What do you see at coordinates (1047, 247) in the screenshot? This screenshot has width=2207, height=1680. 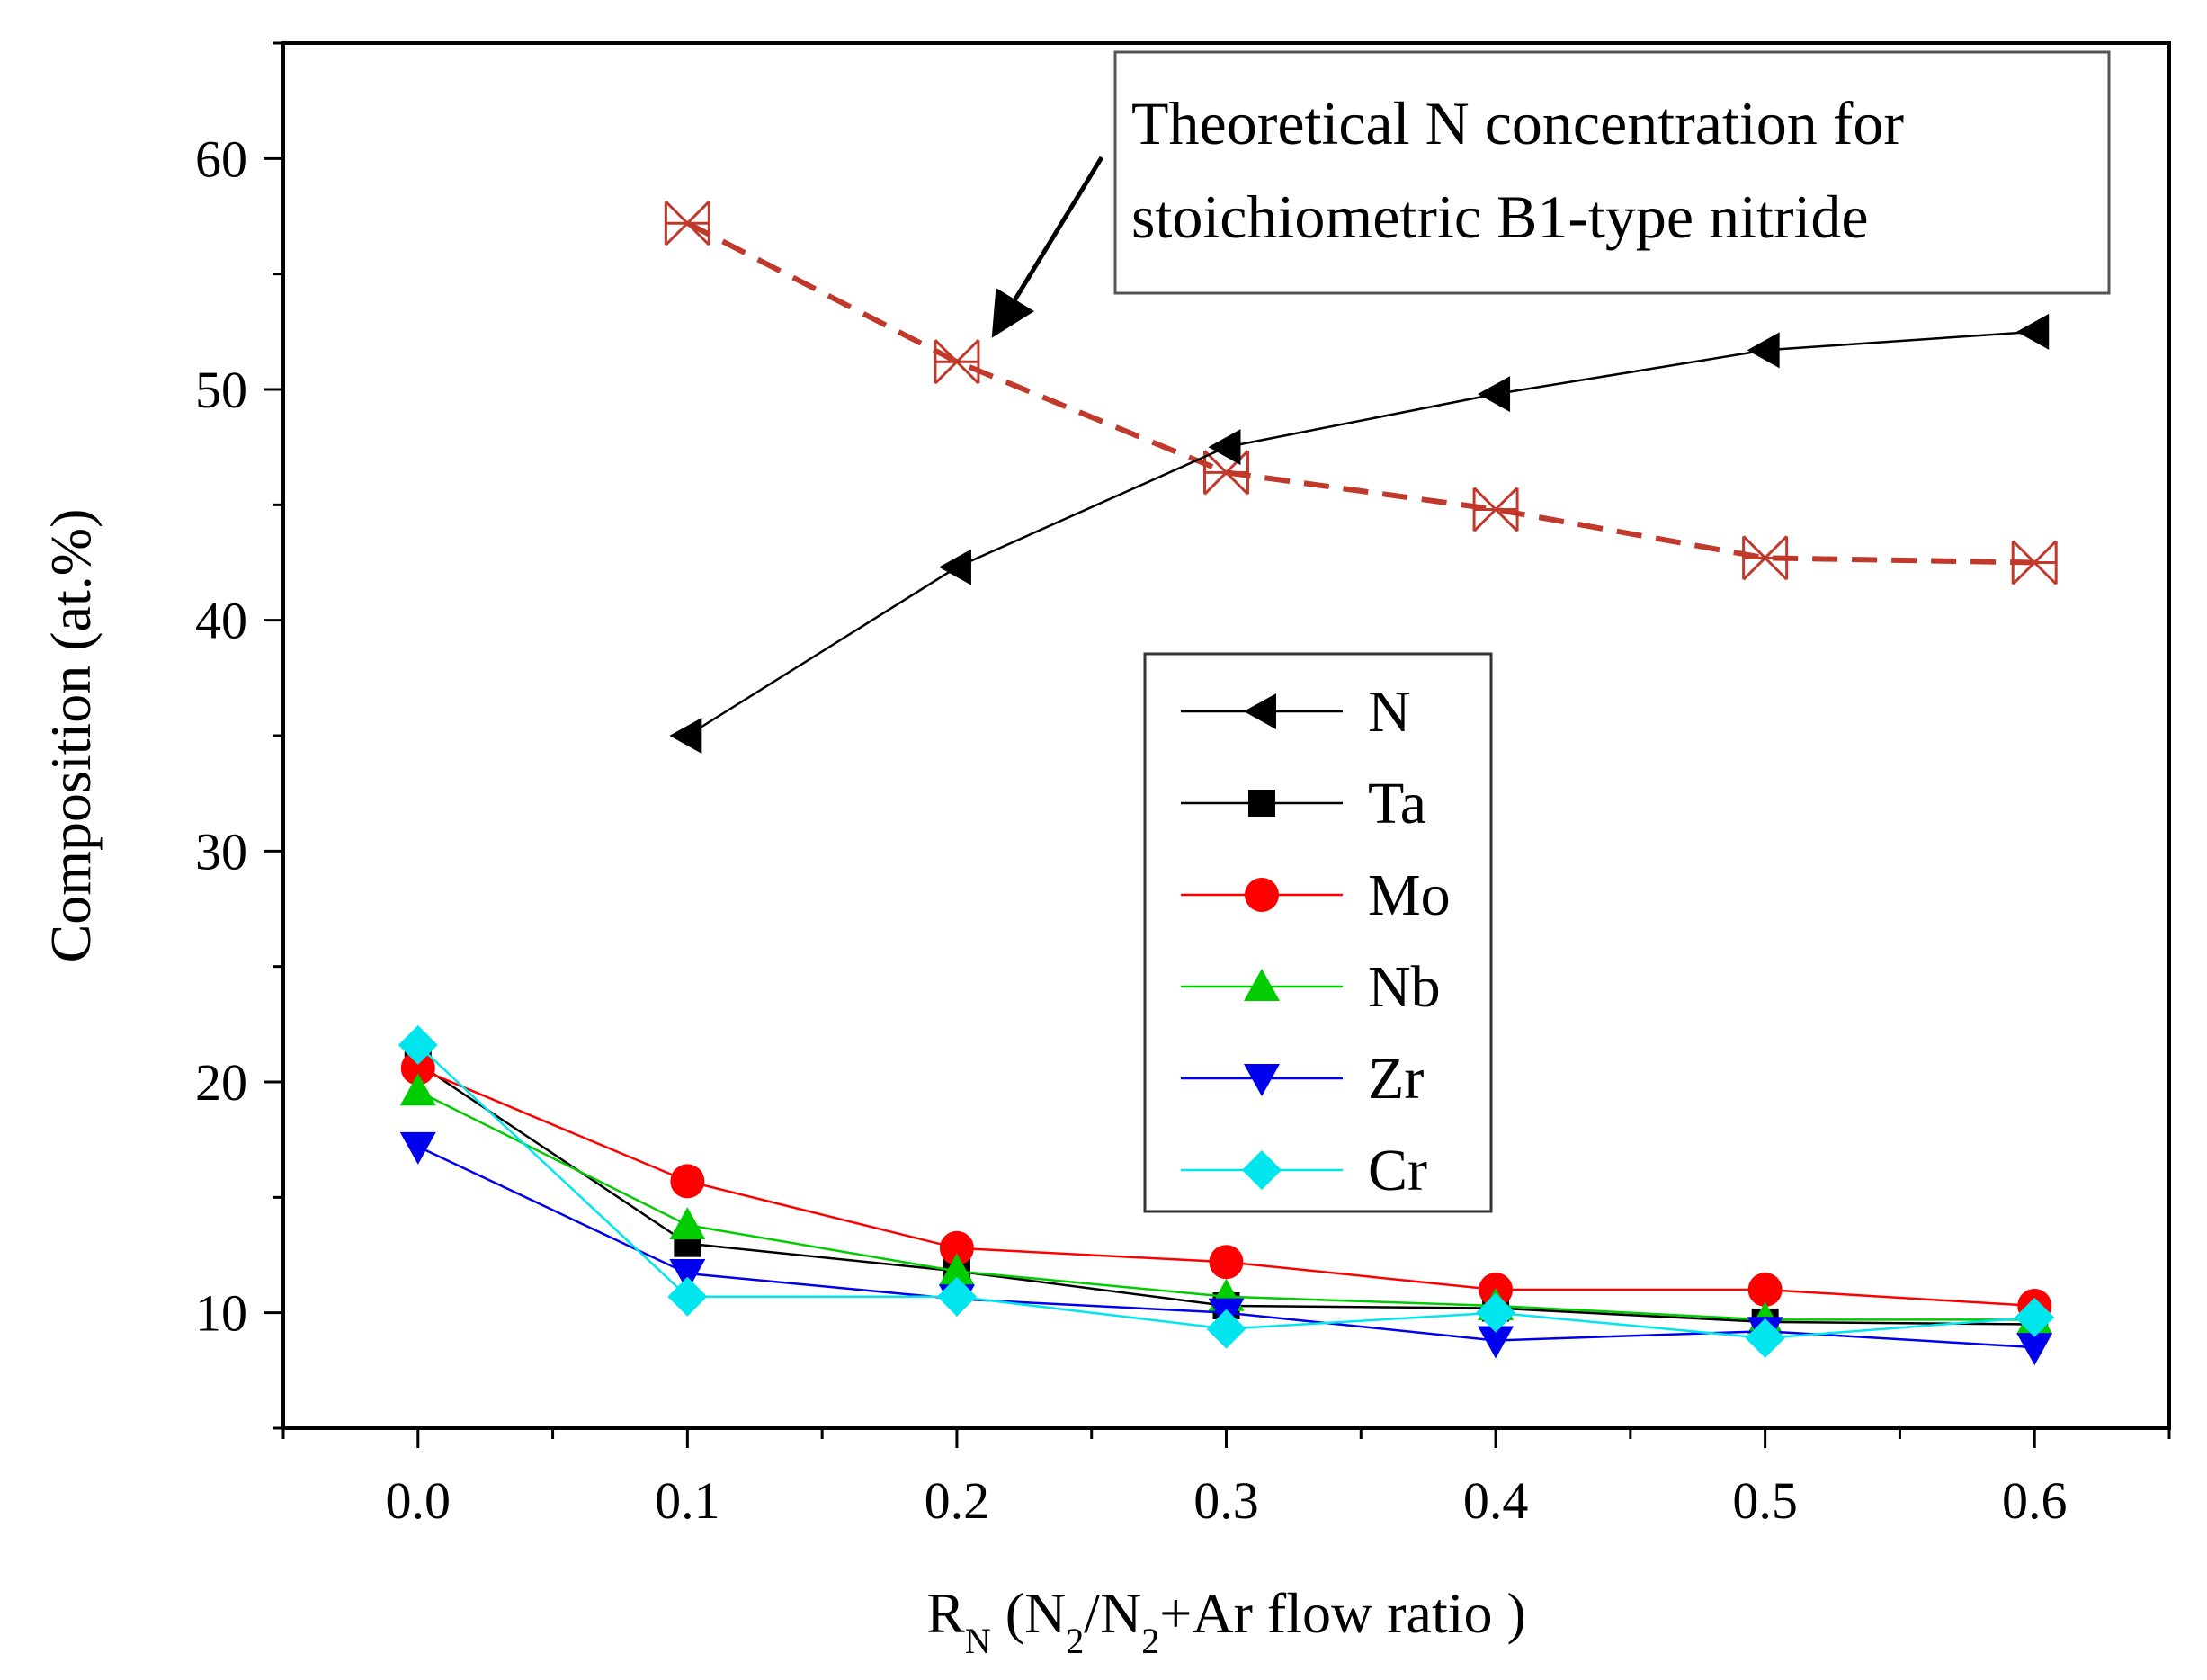 I see `annotation-arrow` at bounding box center [1047, 247].